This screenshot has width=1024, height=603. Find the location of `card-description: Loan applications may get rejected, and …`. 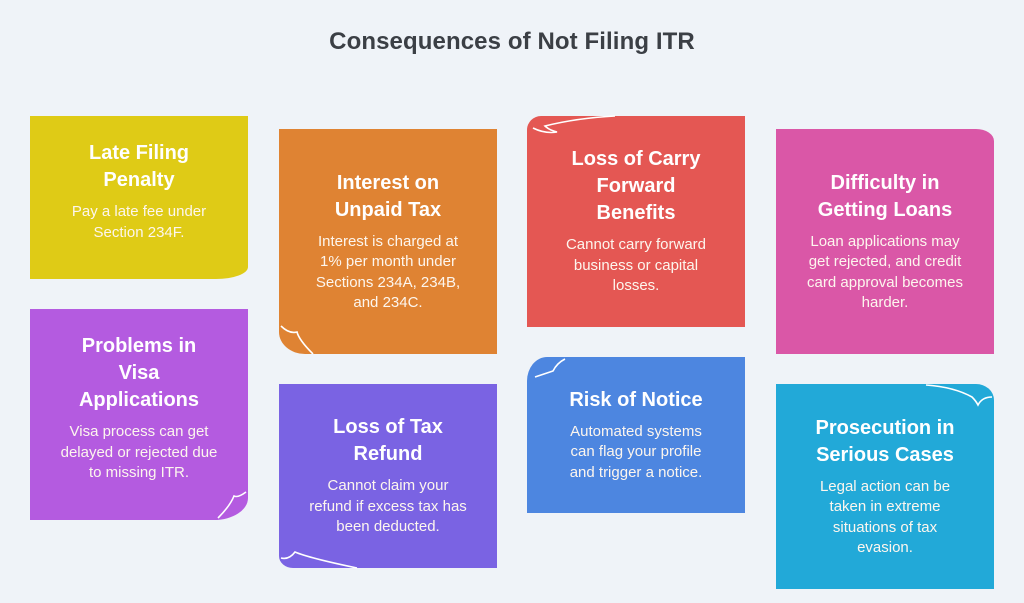

card-description: Loan applications may get rejected, and … is located at coordinates (885, 272).